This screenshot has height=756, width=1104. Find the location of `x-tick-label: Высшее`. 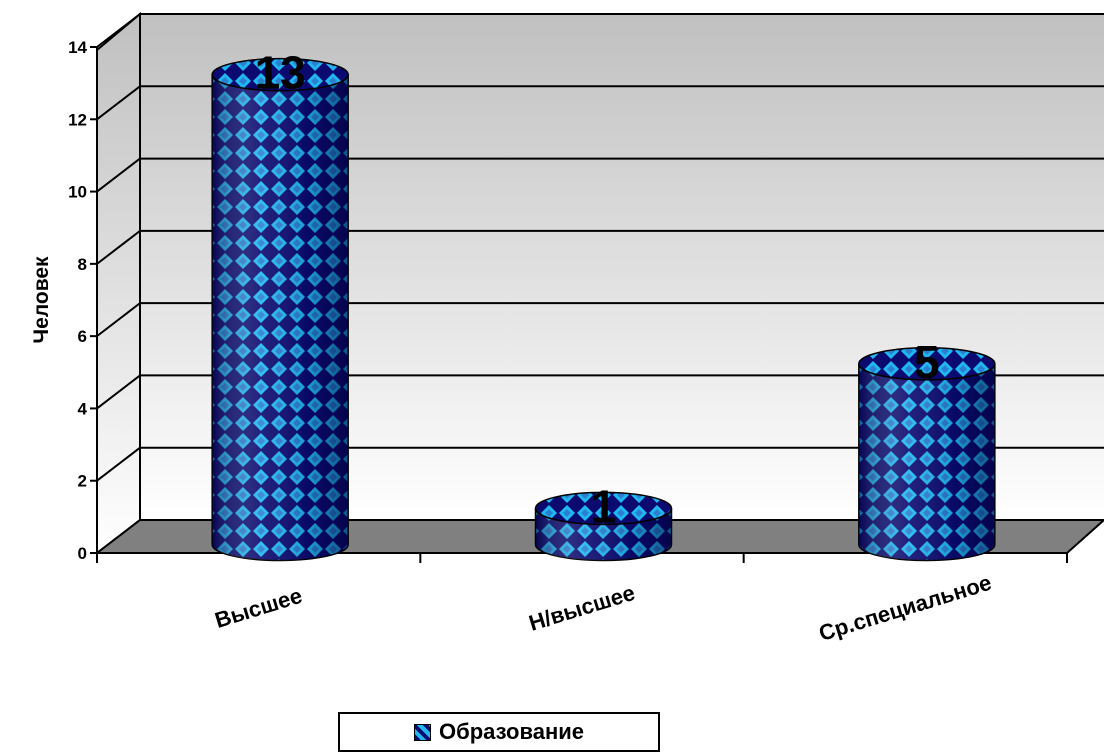

x-tick-label: Высшее is located at coordinates (258, 608).